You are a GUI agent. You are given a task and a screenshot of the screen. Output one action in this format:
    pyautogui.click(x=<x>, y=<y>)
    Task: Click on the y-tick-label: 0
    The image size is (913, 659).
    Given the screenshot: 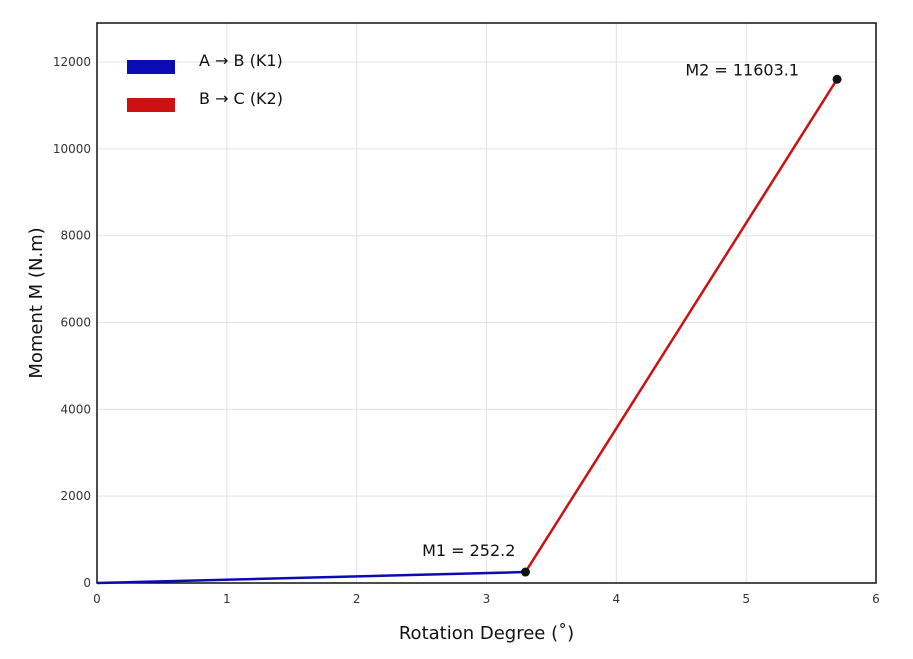 What is the action you would take?
    pyautogui.click(x=87, y=583)
    